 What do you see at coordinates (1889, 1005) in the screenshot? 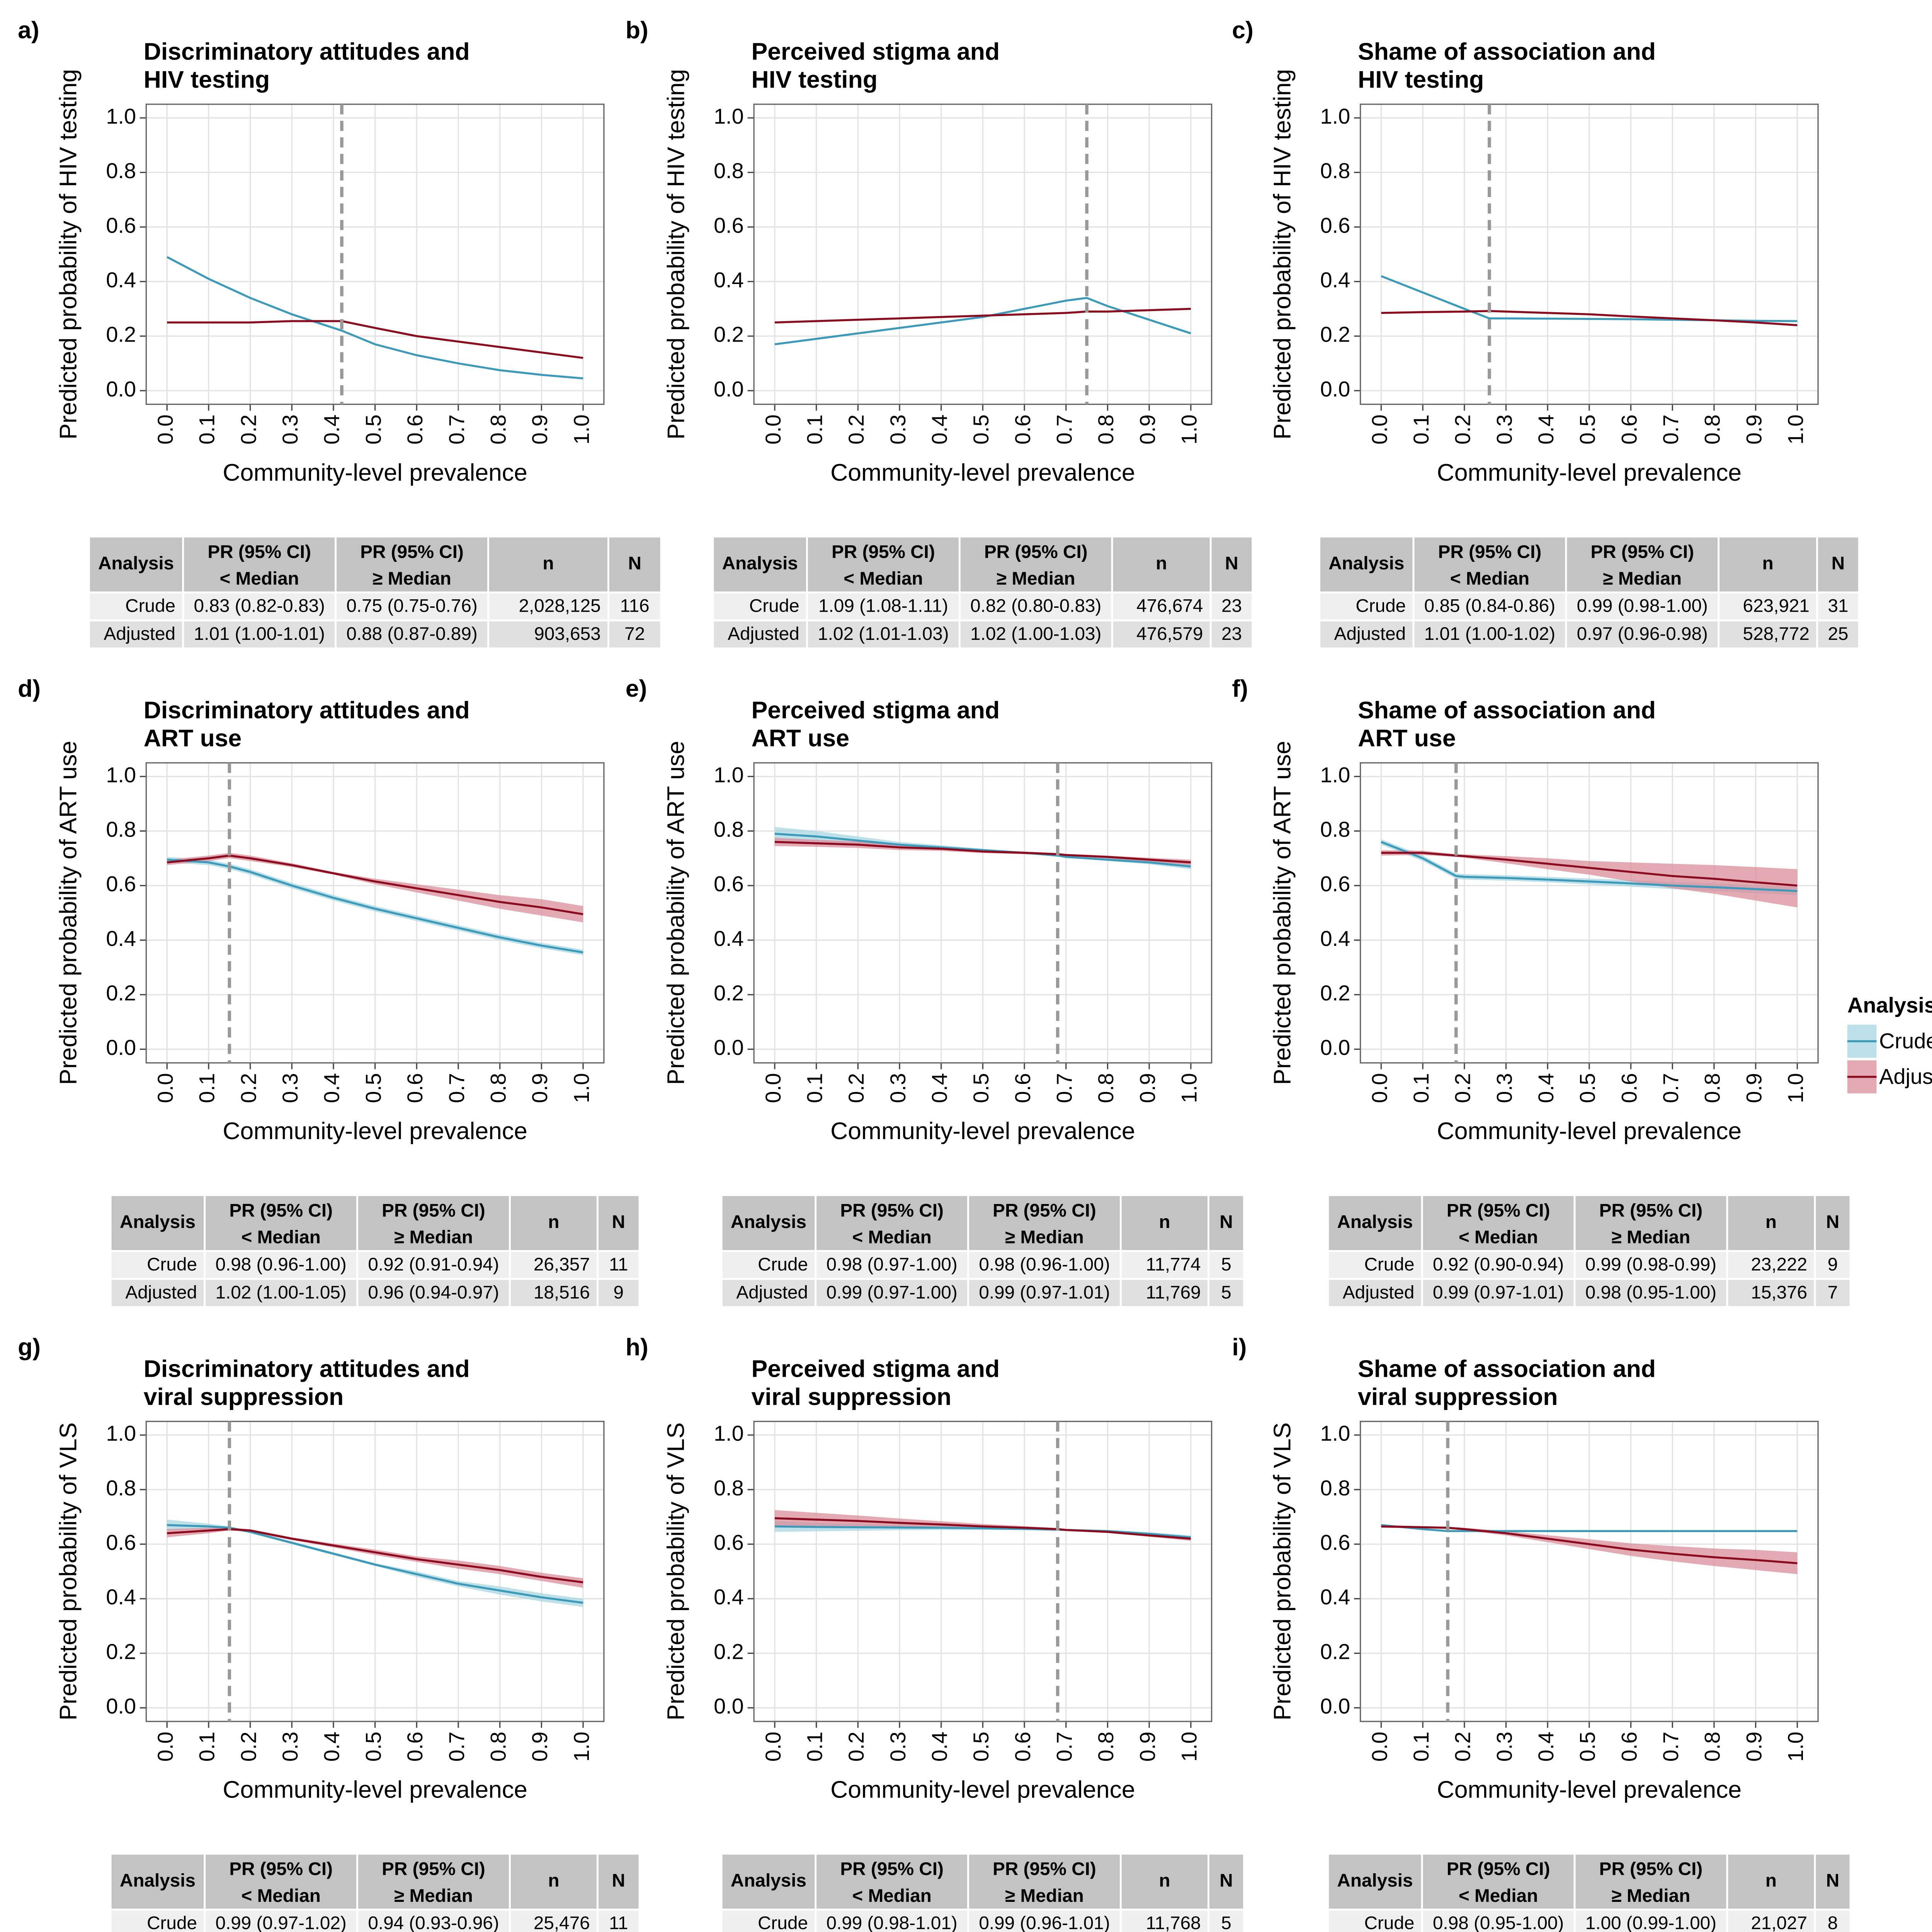
I see `legend-title: Analysis` at bounding box center [1889, 1005].